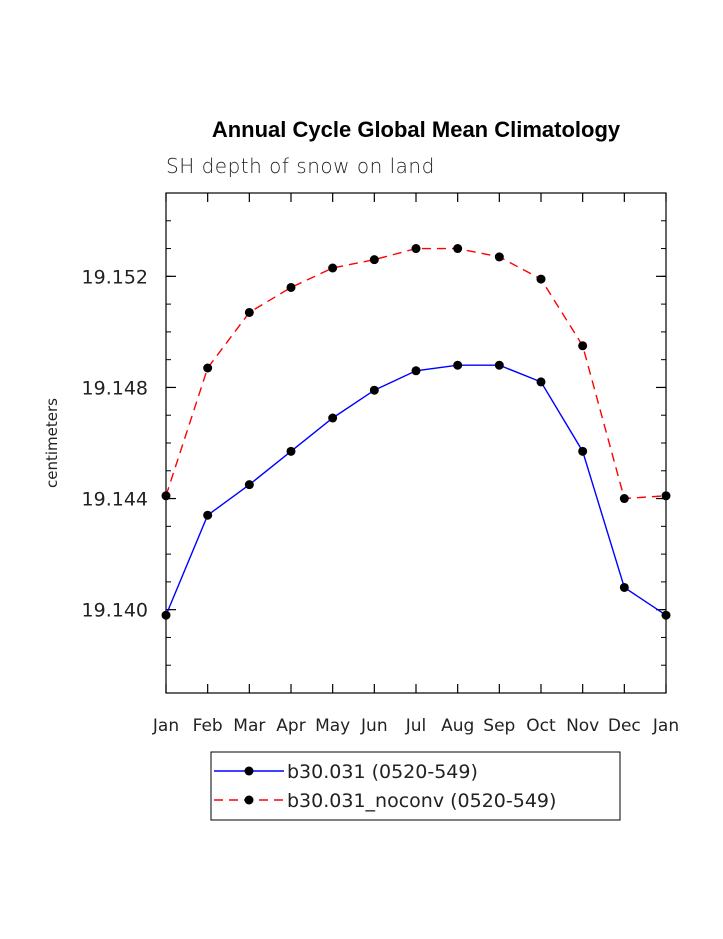  Describe the element at coordinates (421, 801) in the screenshot. I see `legend-label-2: b30.031_noconv (0520-549)` at that location.